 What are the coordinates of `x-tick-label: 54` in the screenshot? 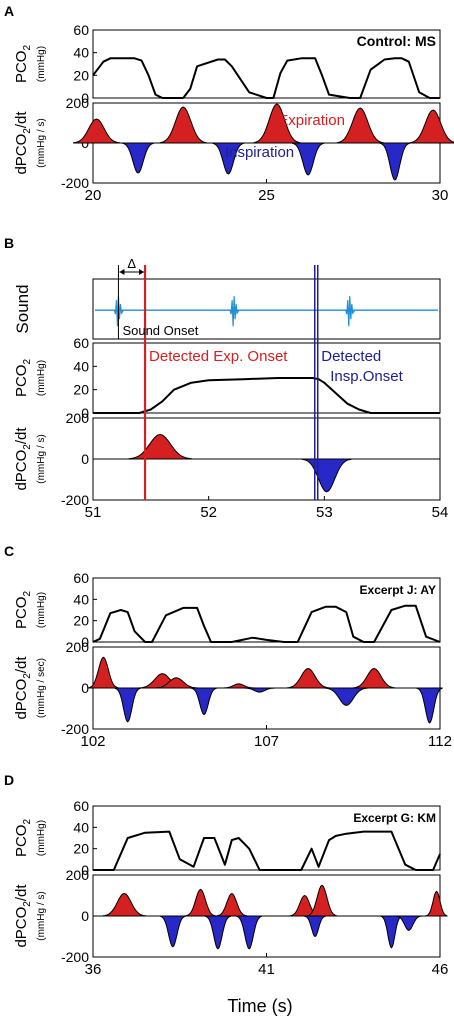 It's located at (440, 512).